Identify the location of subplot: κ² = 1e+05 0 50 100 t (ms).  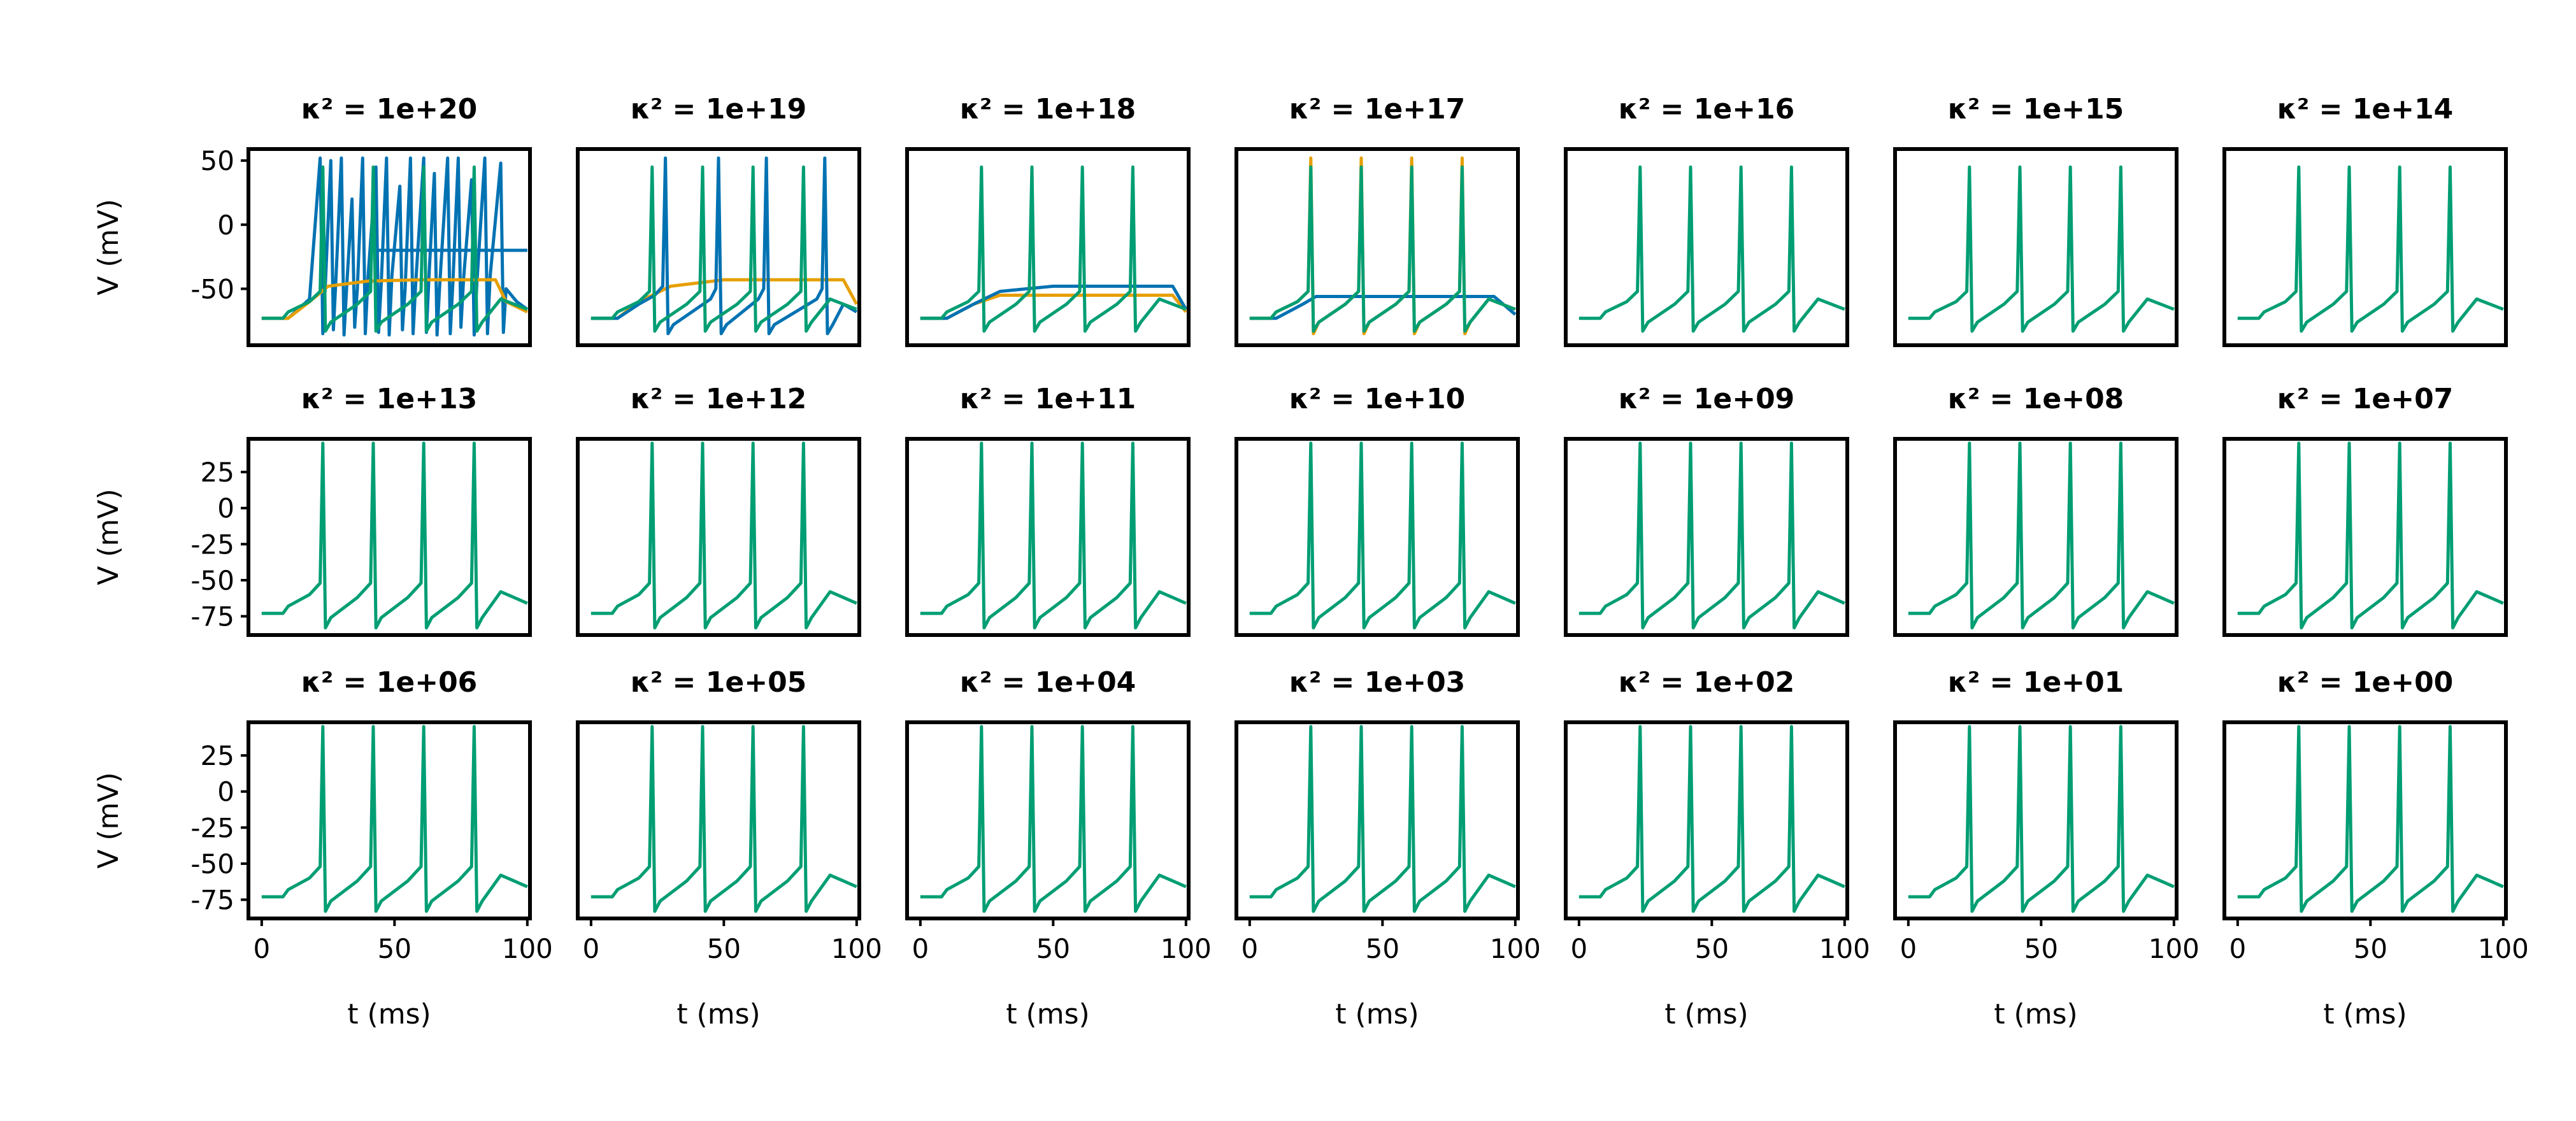
(729, 849).